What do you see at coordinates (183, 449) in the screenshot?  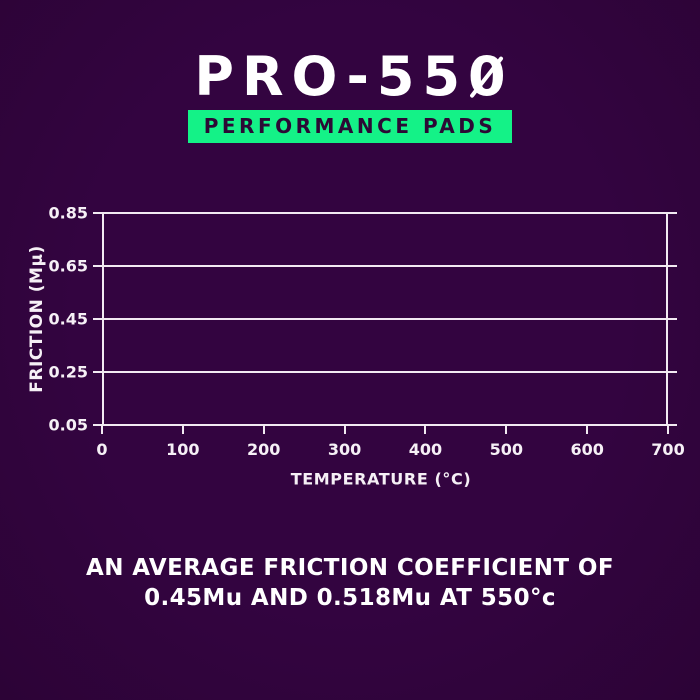 I see `x-tick-label: 100` at bounding box center [183, 449].